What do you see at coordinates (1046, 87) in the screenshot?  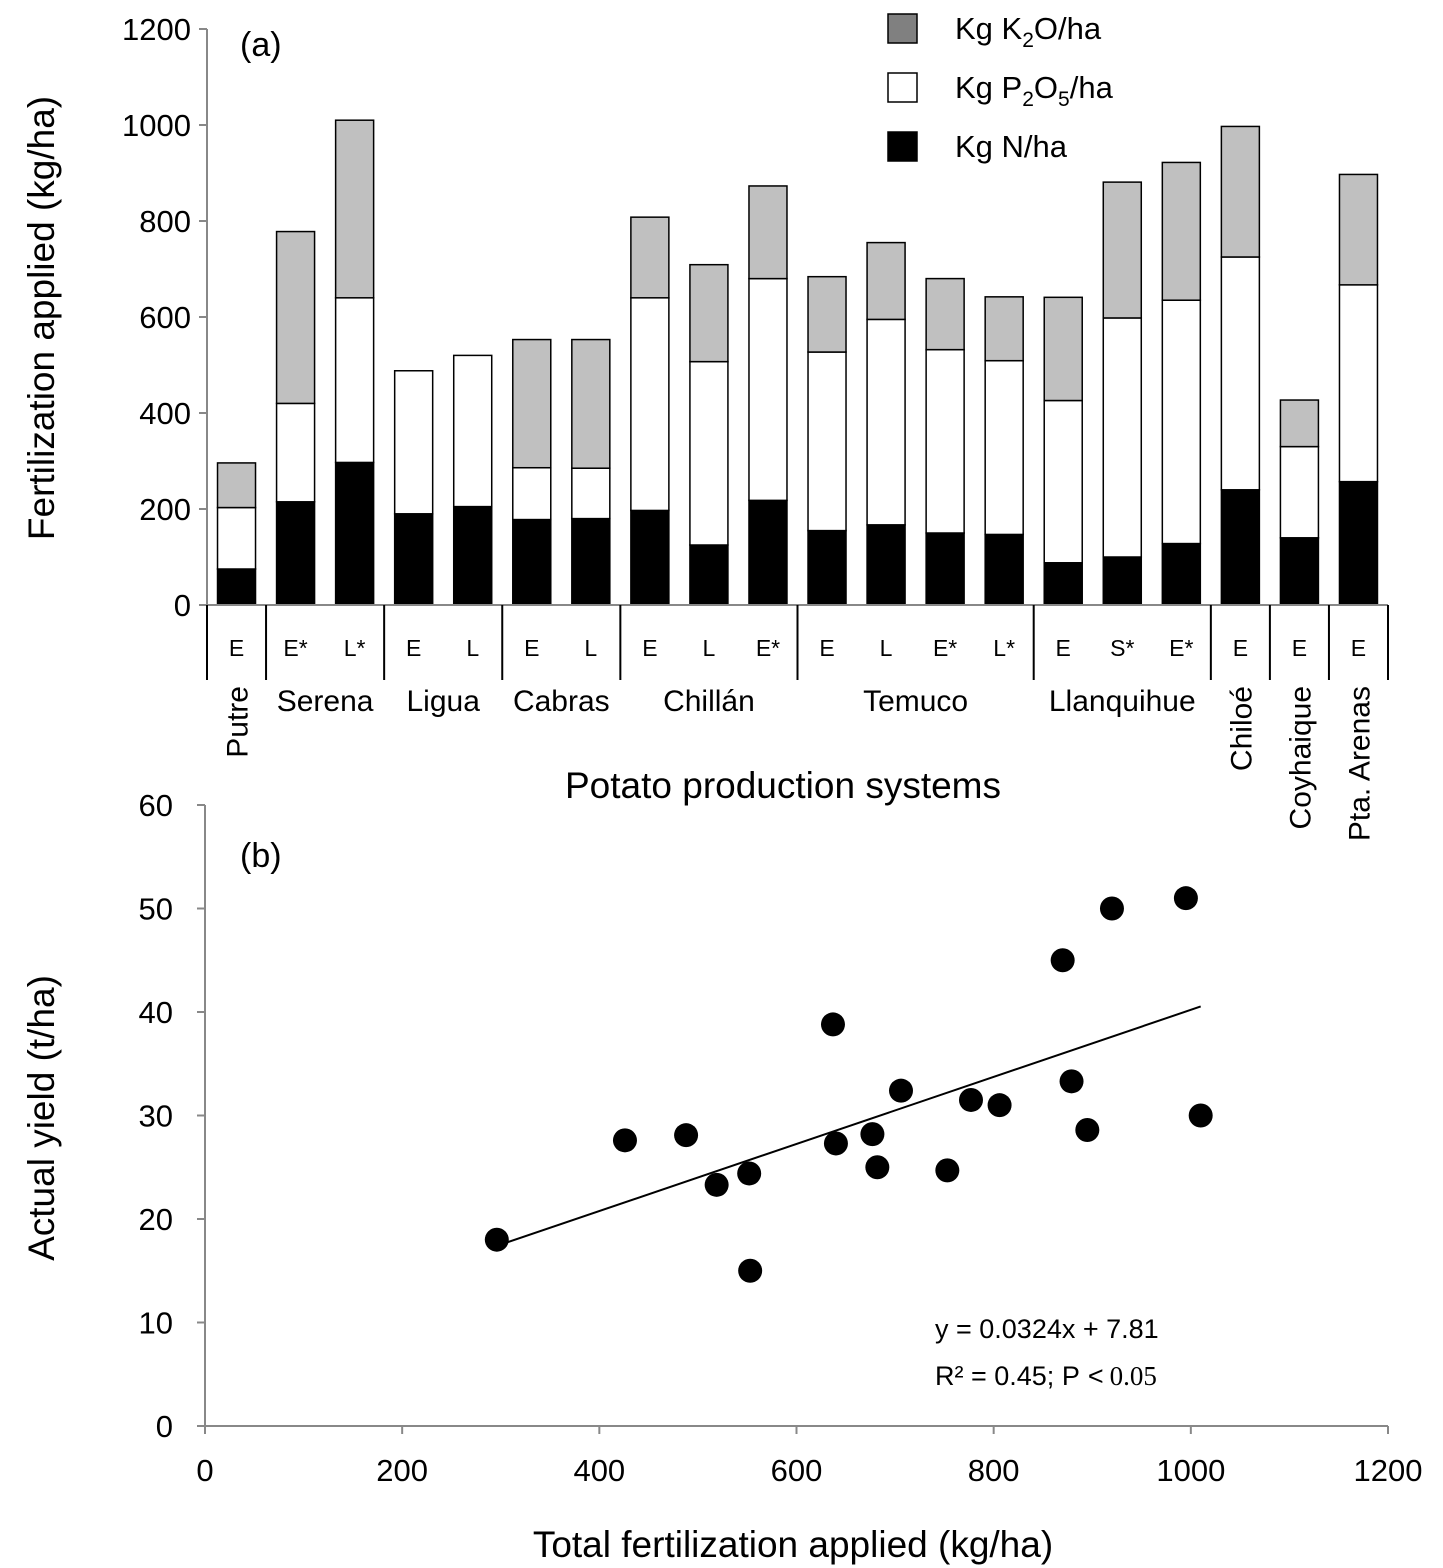 I see `legend-text: O` at bounding box center [1046, 87].